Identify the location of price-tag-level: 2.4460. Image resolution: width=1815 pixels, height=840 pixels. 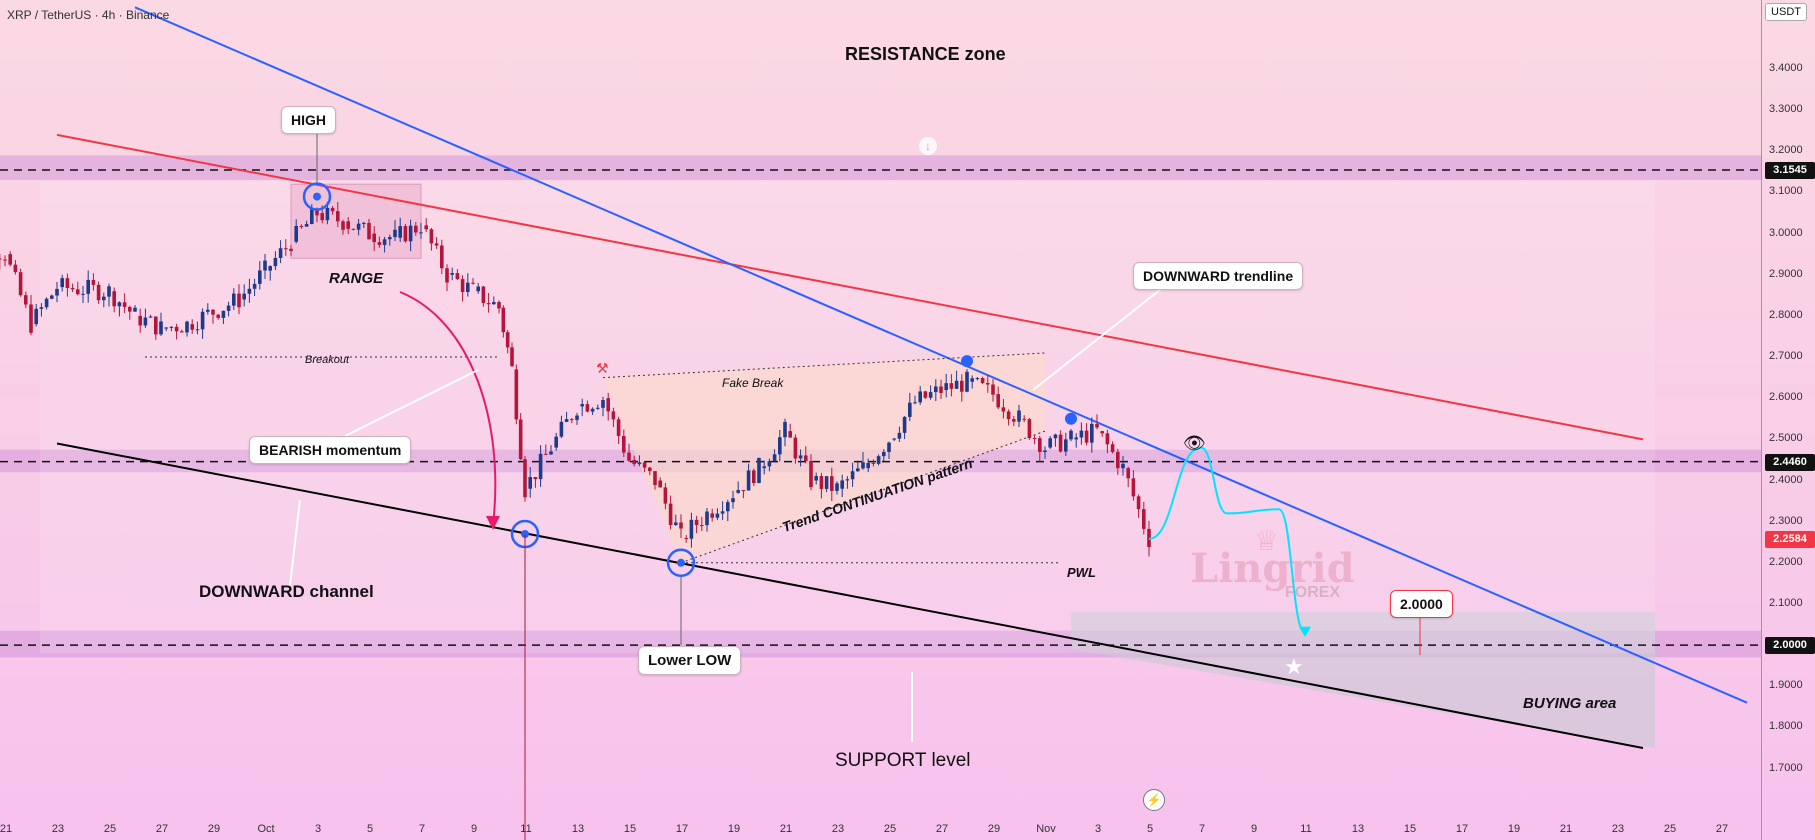
(1790, 462).